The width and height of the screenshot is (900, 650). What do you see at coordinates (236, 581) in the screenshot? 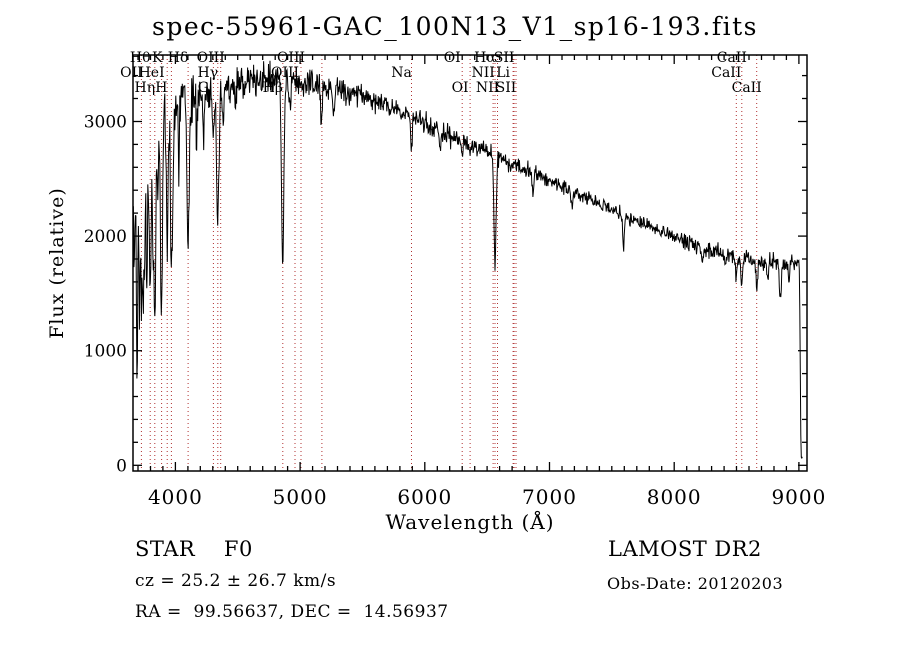
I see `cz-velocity-label: cz = 25.2 ± 26.7 km/s` at bounding box center [236, 581].